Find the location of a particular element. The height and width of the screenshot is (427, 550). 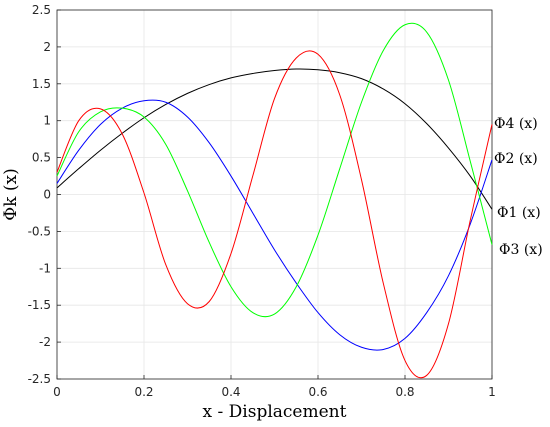

series-label: Φ2 (x) is located at coordinates (516, 159).